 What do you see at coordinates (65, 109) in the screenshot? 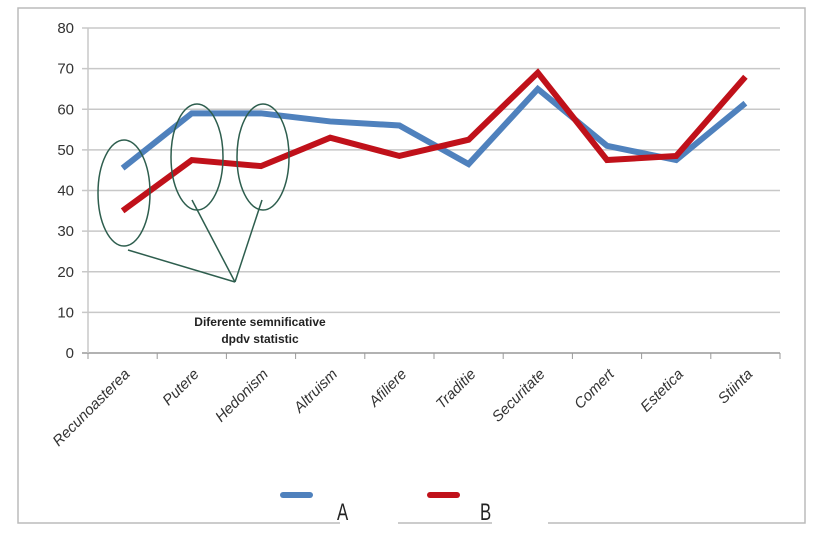
I see `y-tick-label: 60` at bounding box center [65, 109].